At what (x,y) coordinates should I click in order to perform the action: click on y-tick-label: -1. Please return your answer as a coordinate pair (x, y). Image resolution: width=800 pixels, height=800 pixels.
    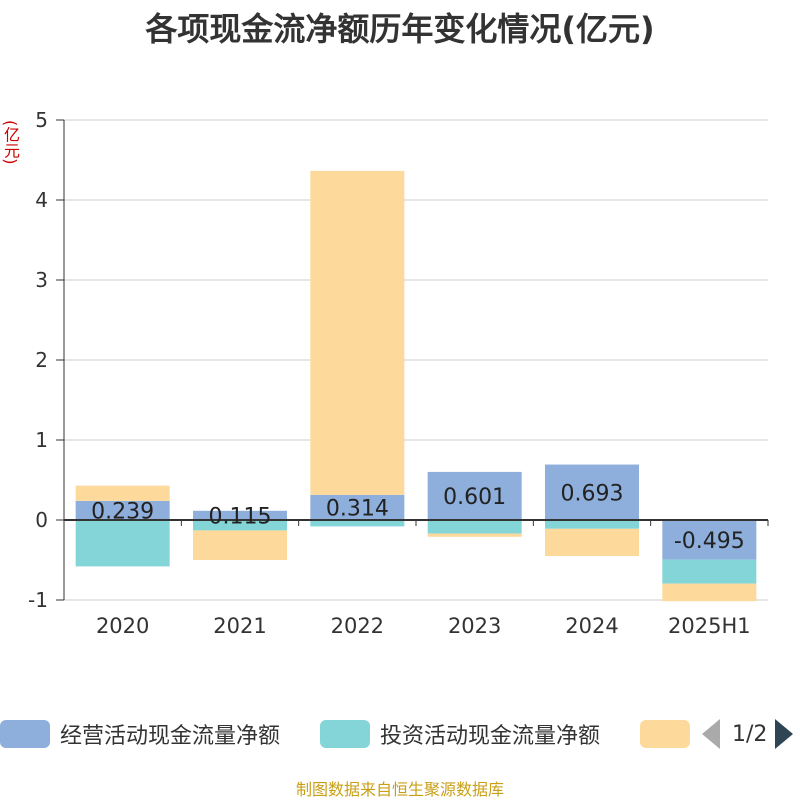
    Looking at the image, I should click on (38, 600).